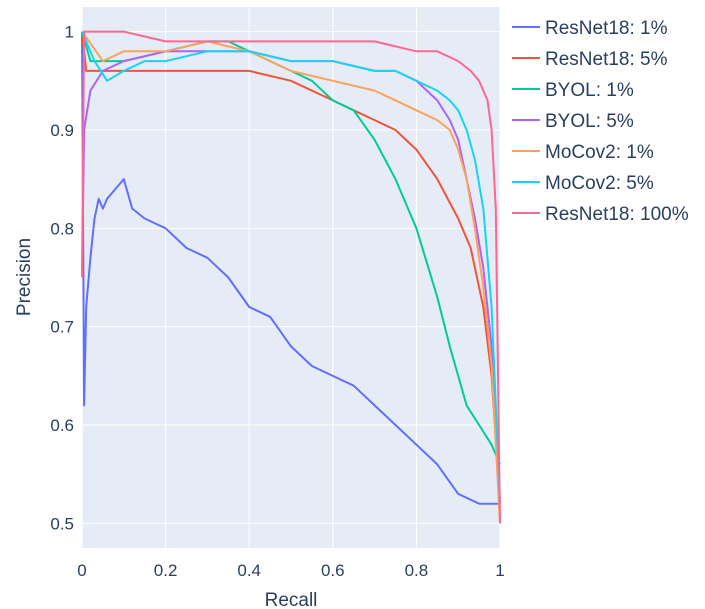  Describe the element at coordinates (62, 523) in the screenshot. I see `y-tick-label: 0.5` at that location.